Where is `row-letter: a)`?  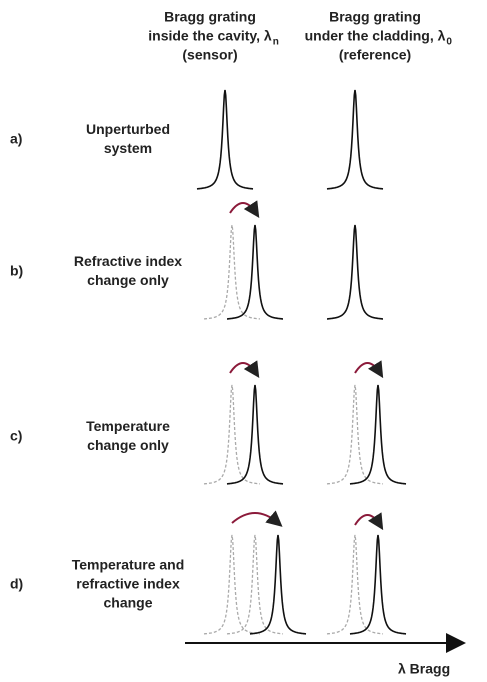 row-letter: a) is located at coordinates (16, 139).